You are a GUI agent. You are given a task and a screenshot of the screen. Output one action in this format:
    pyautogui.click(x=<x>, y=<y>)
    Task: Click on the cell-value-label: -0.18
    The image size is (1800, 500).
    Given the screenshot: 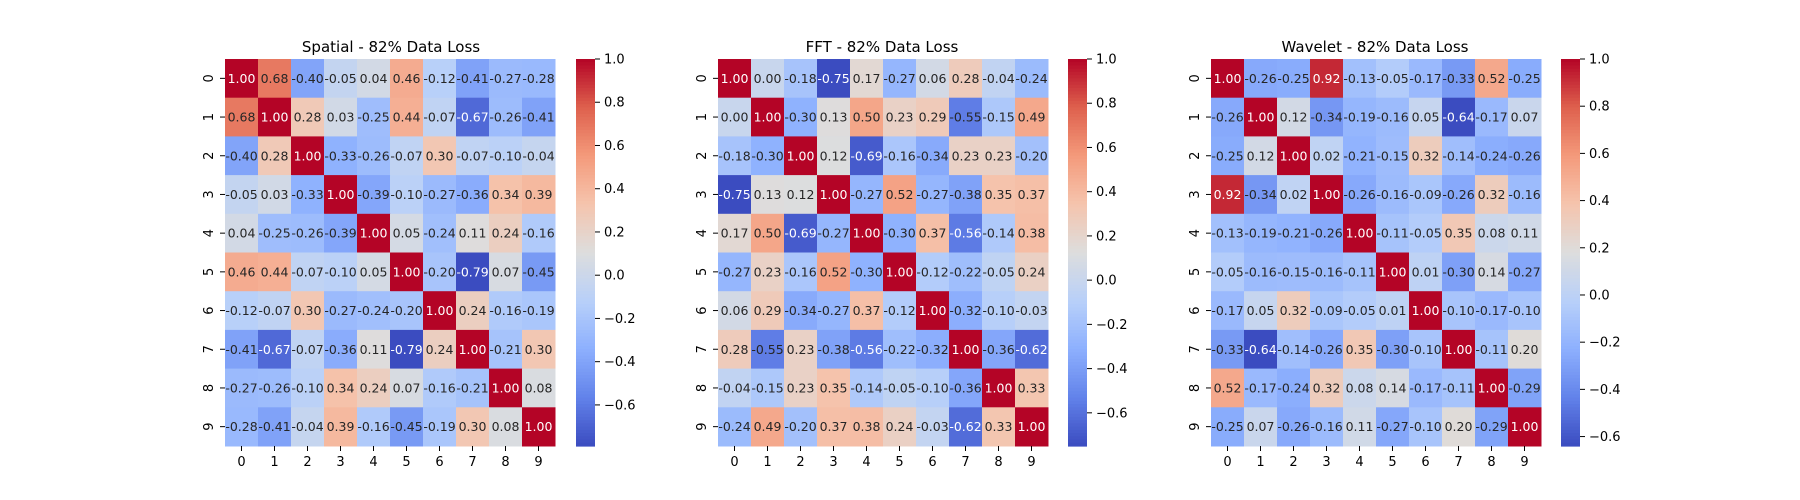 What is the action you would take?
    pyautogui.click(x=800, y=78)
    